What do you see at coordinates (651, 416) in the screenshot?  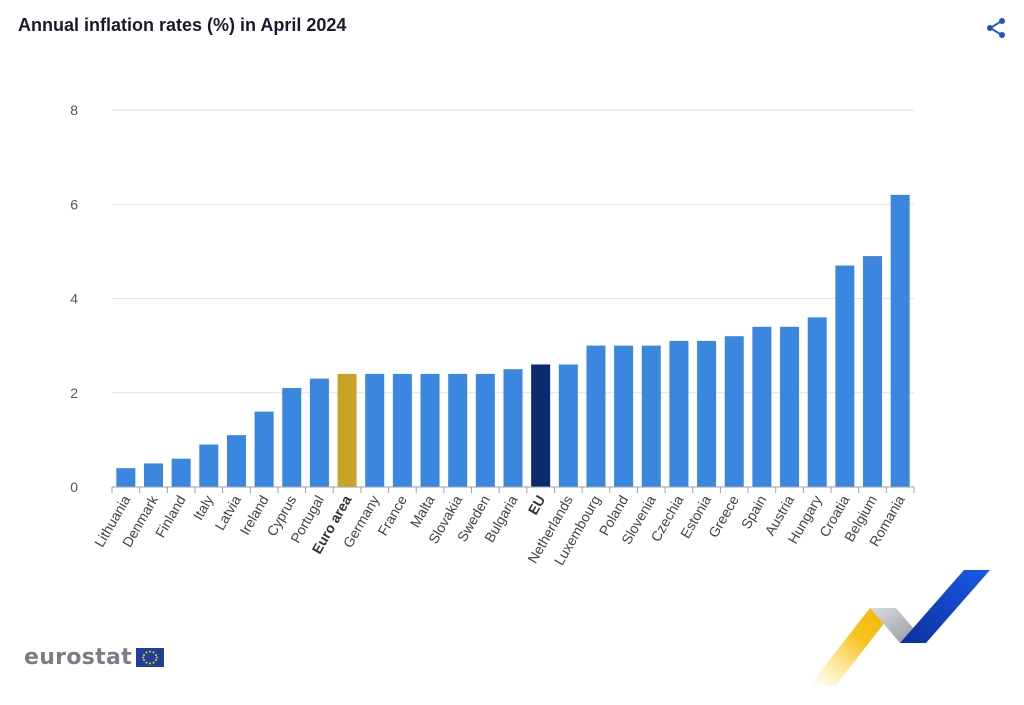 I see `bar-slovenia` at bounding box center [651, 416].